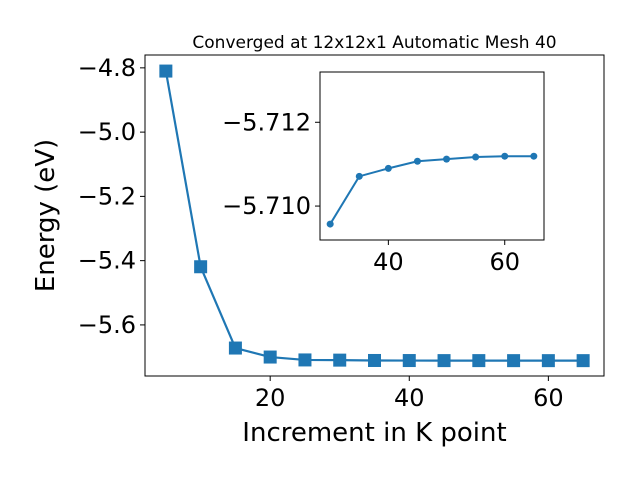  Describe the element at coordinates (46, 215) in the screenshot. I see `y-axis-label: Energy (eV)` at that location.